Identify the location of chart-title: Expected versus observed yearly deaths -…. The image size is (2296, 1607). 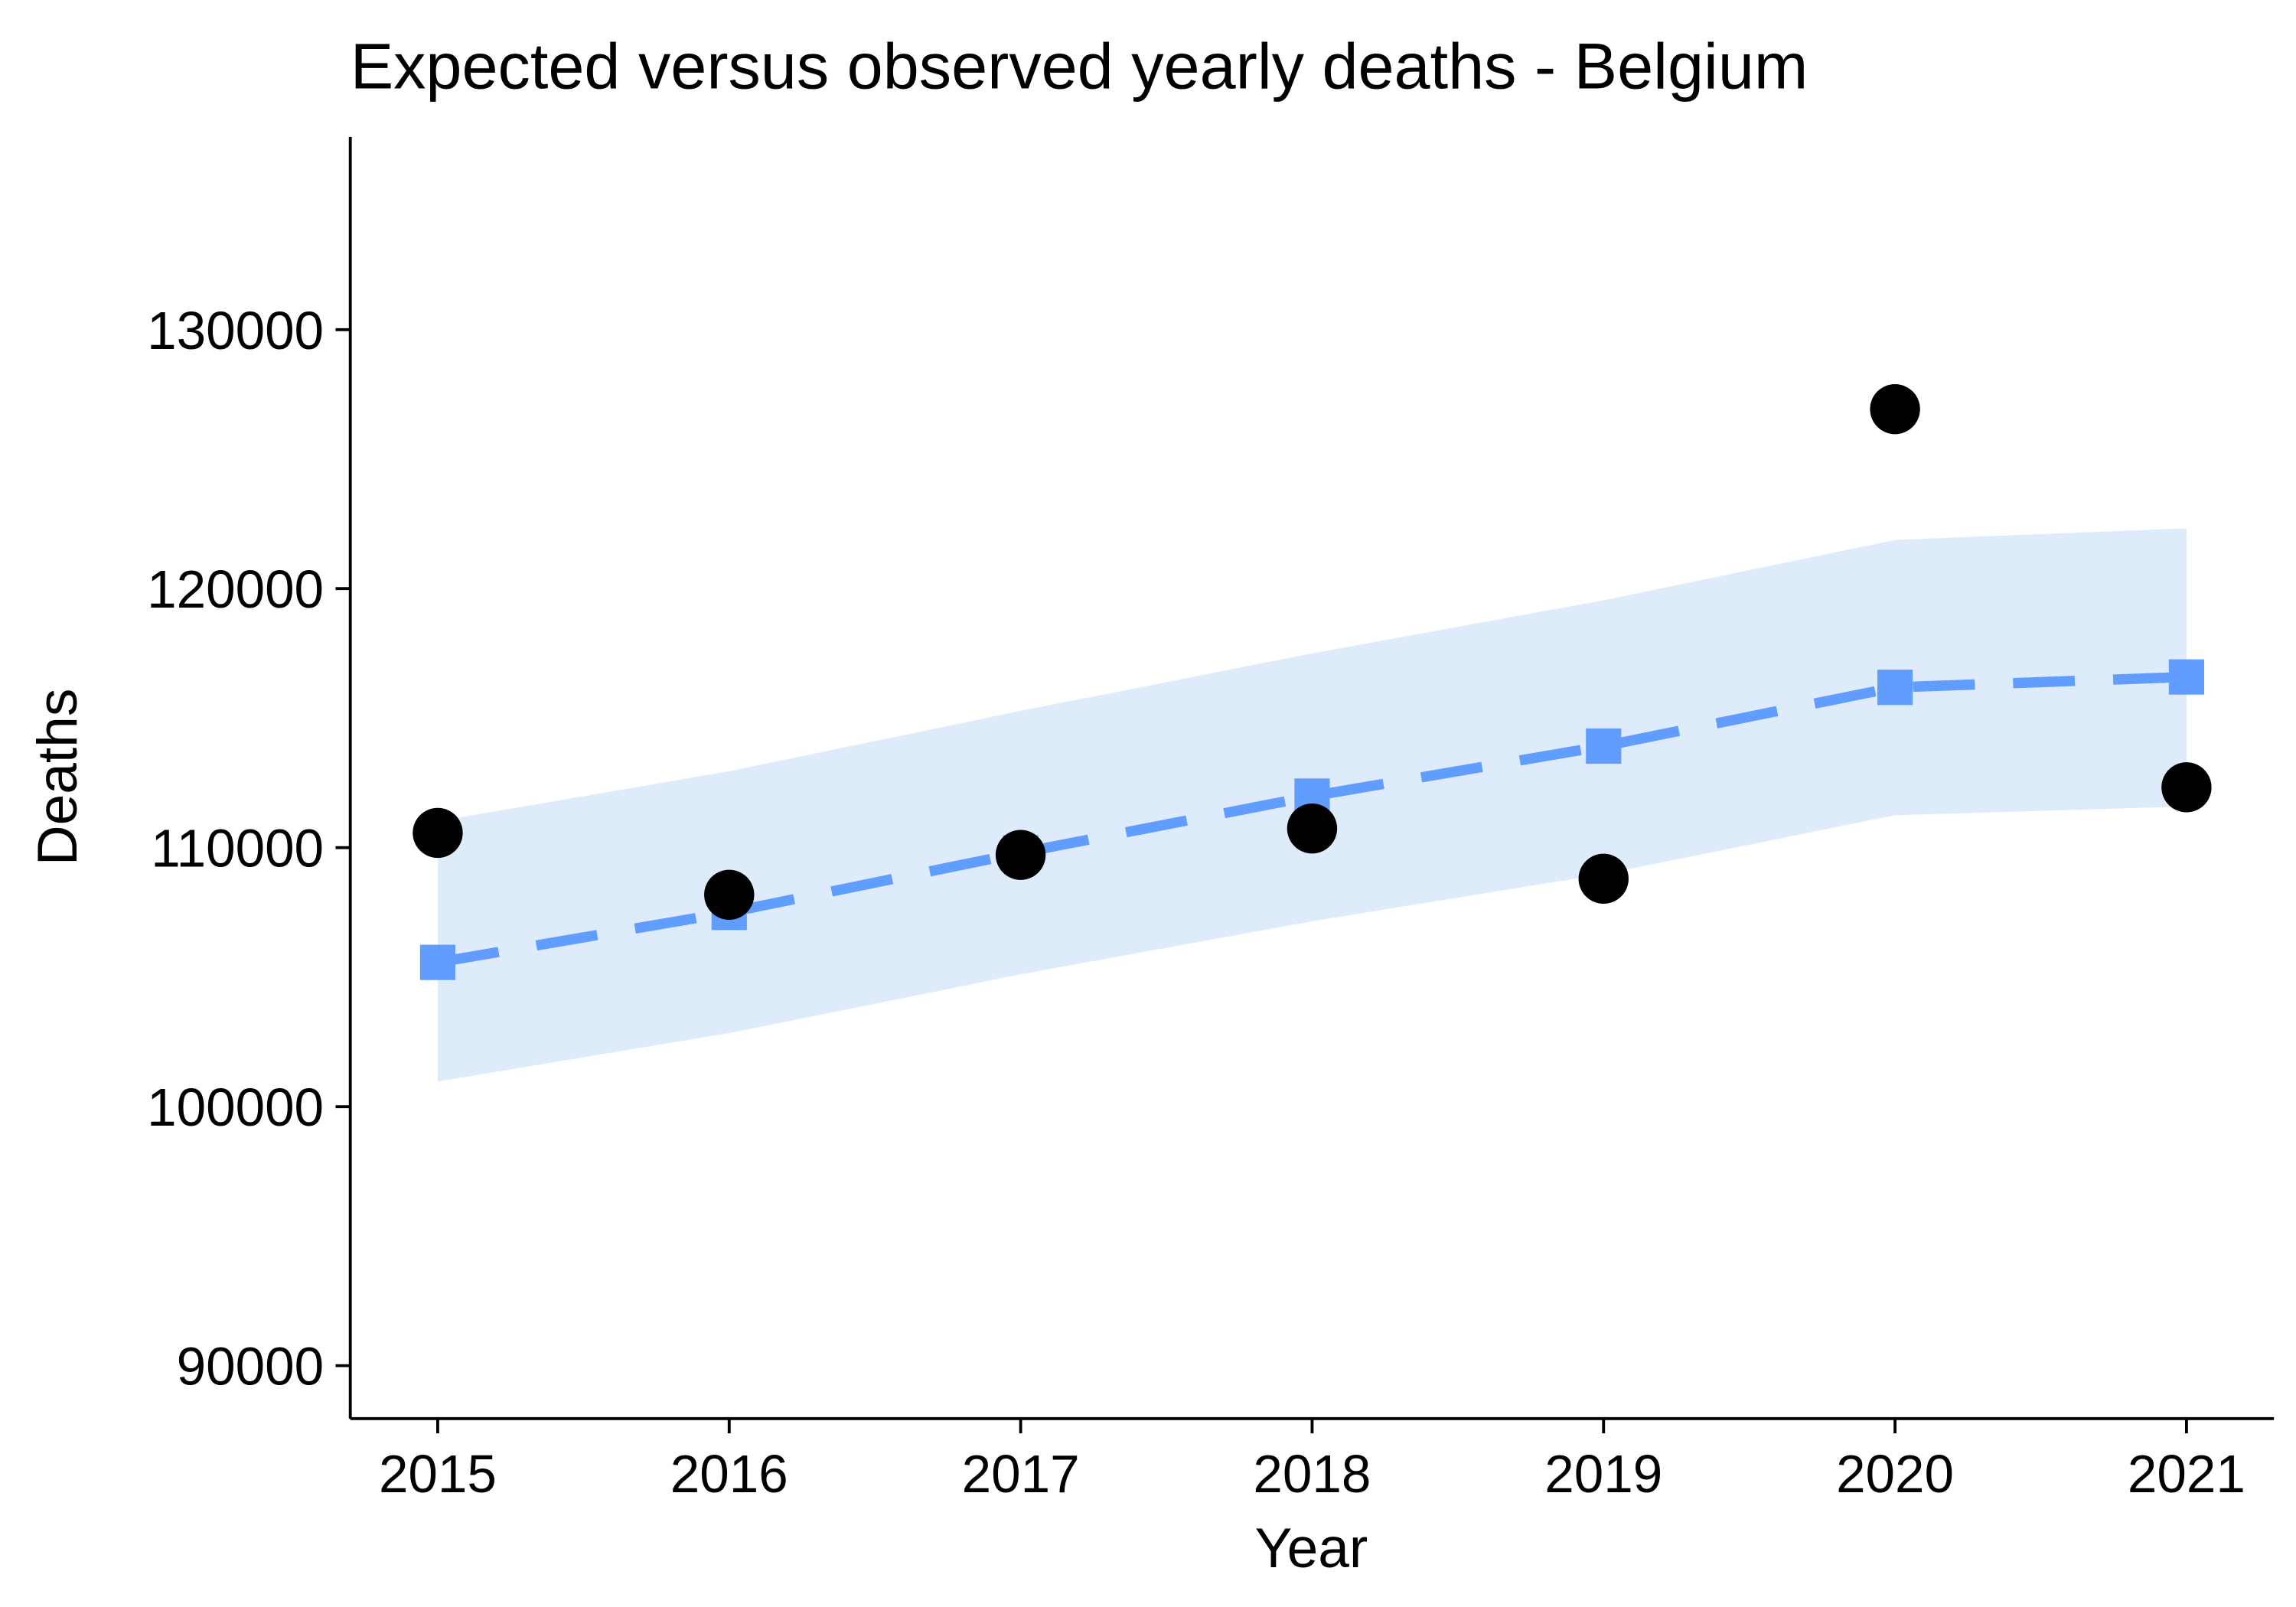
(1079, 65).